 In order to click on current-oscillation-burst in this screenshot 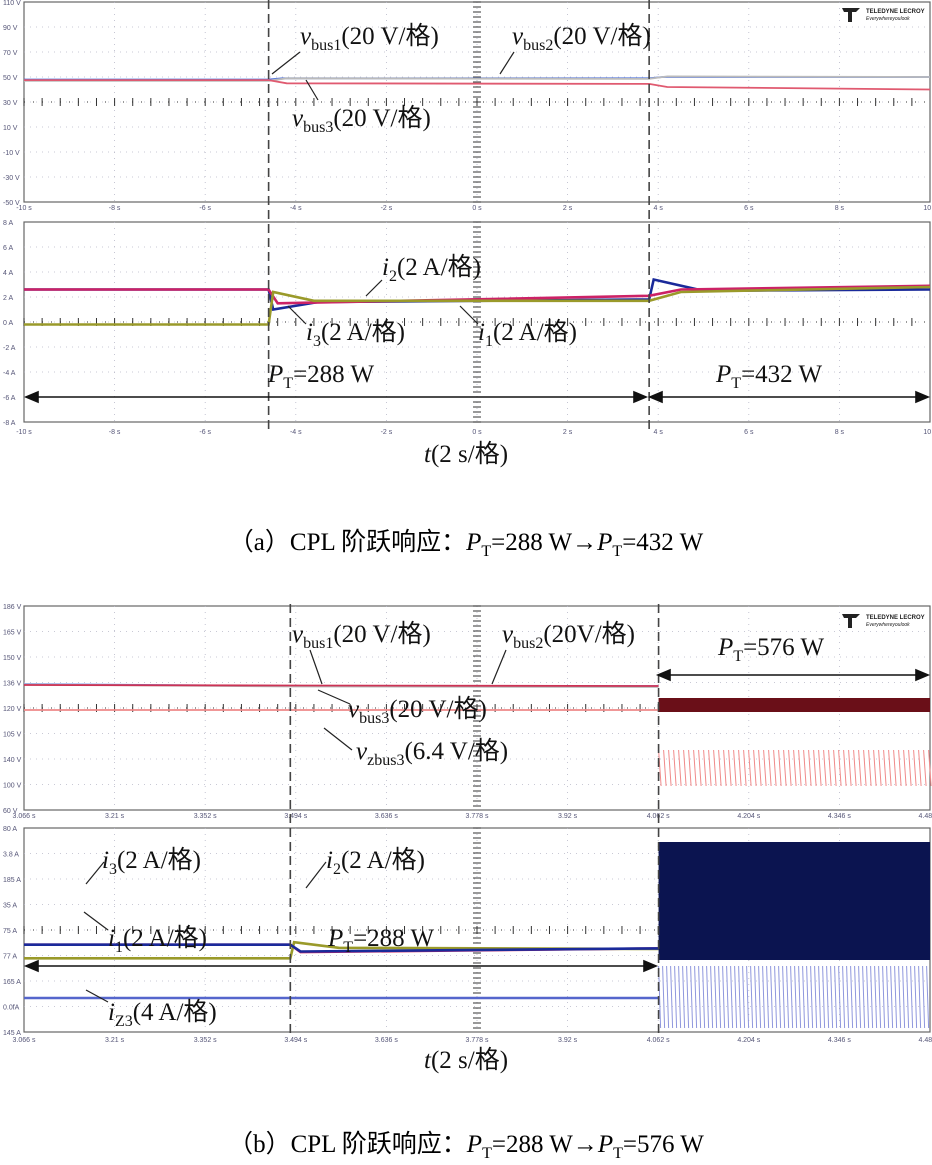, I will do `click(794, 935)`.